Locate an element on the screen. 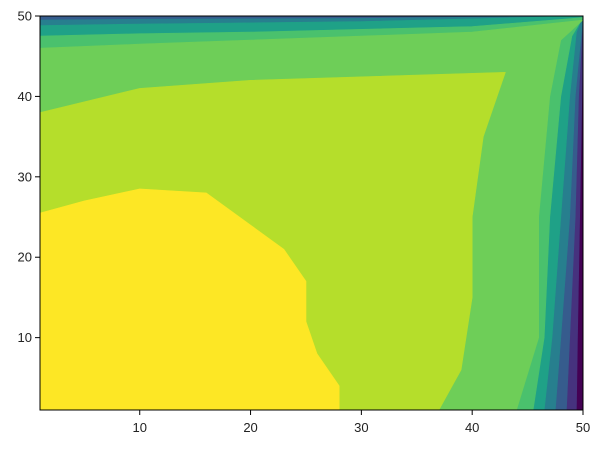 The image size is (600, 450). y-tick-label: 40 is located at coordinates (25, 96).